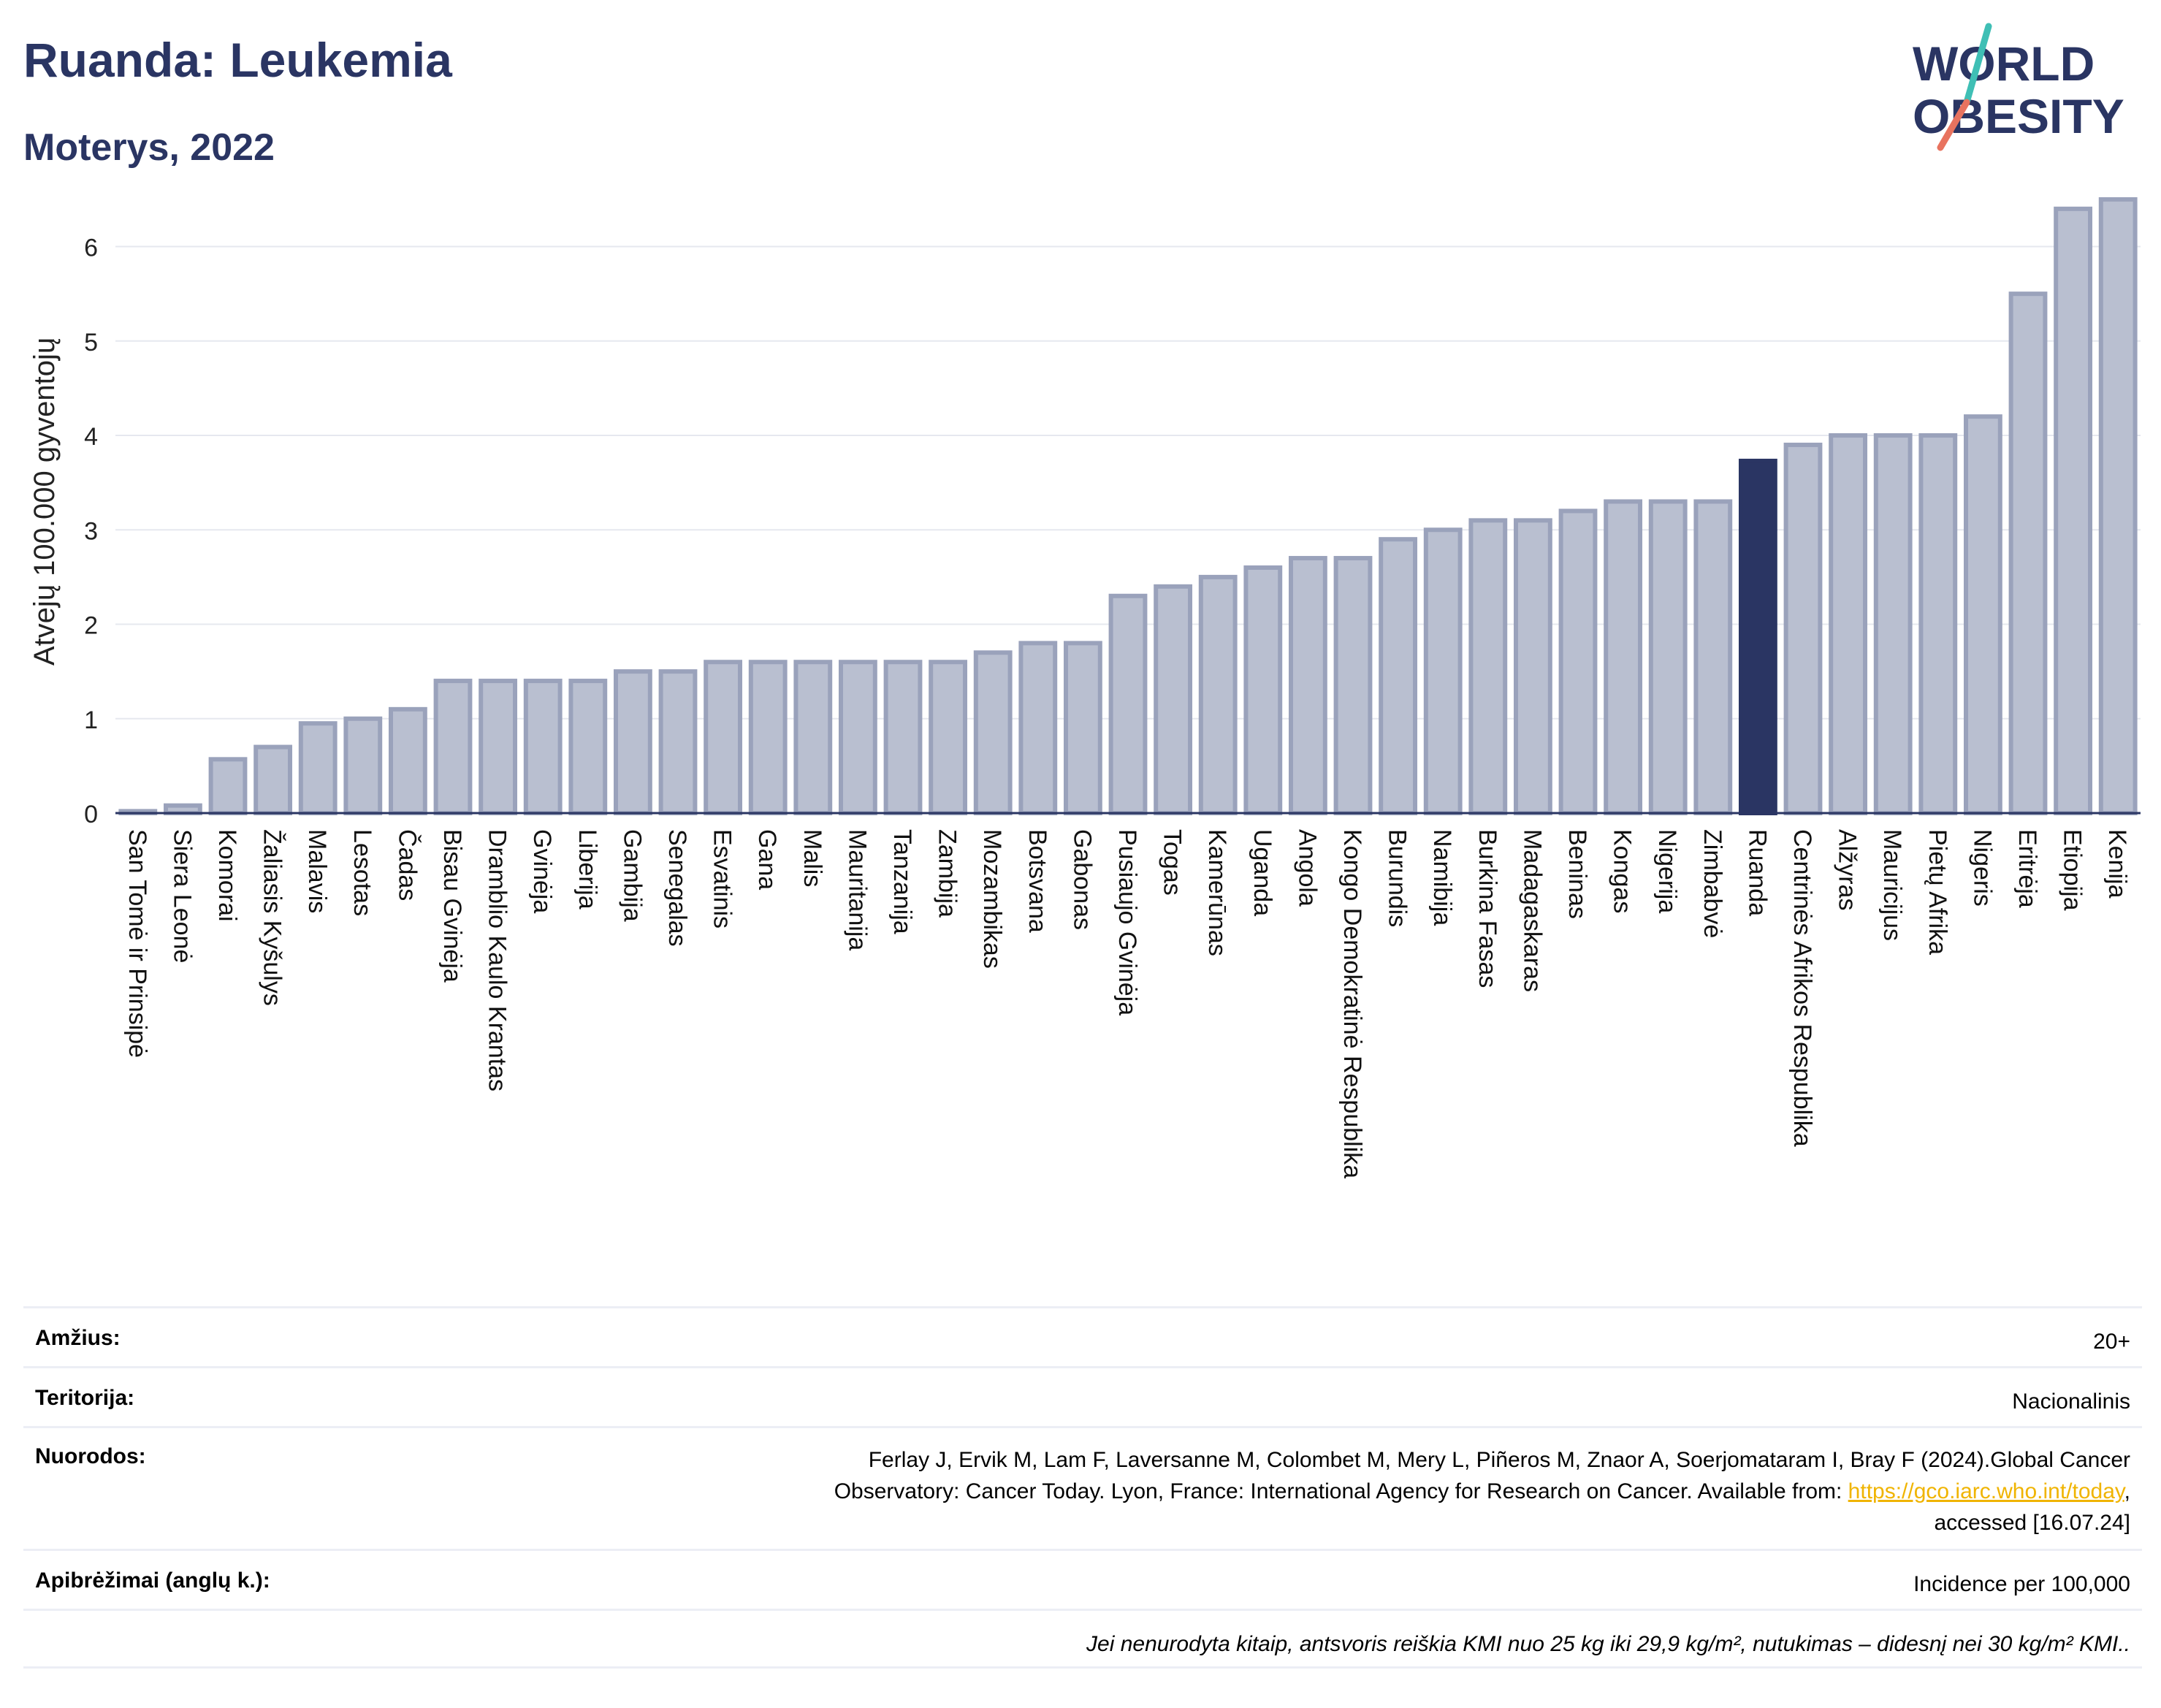 The image size is (2161, 1708). I want to click on references-link: https://gco.iarc.who.int/today, so click(1986, 1491).